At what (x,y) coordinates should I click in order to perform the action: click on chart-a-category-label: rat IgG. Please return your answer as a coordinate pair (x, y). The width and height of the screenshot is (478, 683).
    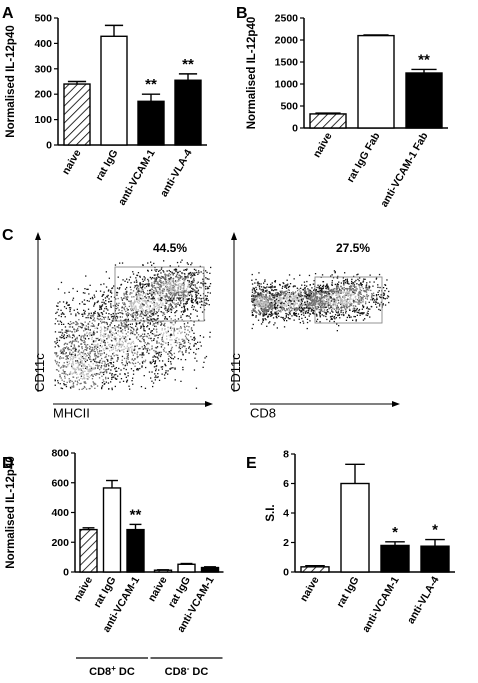
    Looking at the image, I should click on (106, 165).